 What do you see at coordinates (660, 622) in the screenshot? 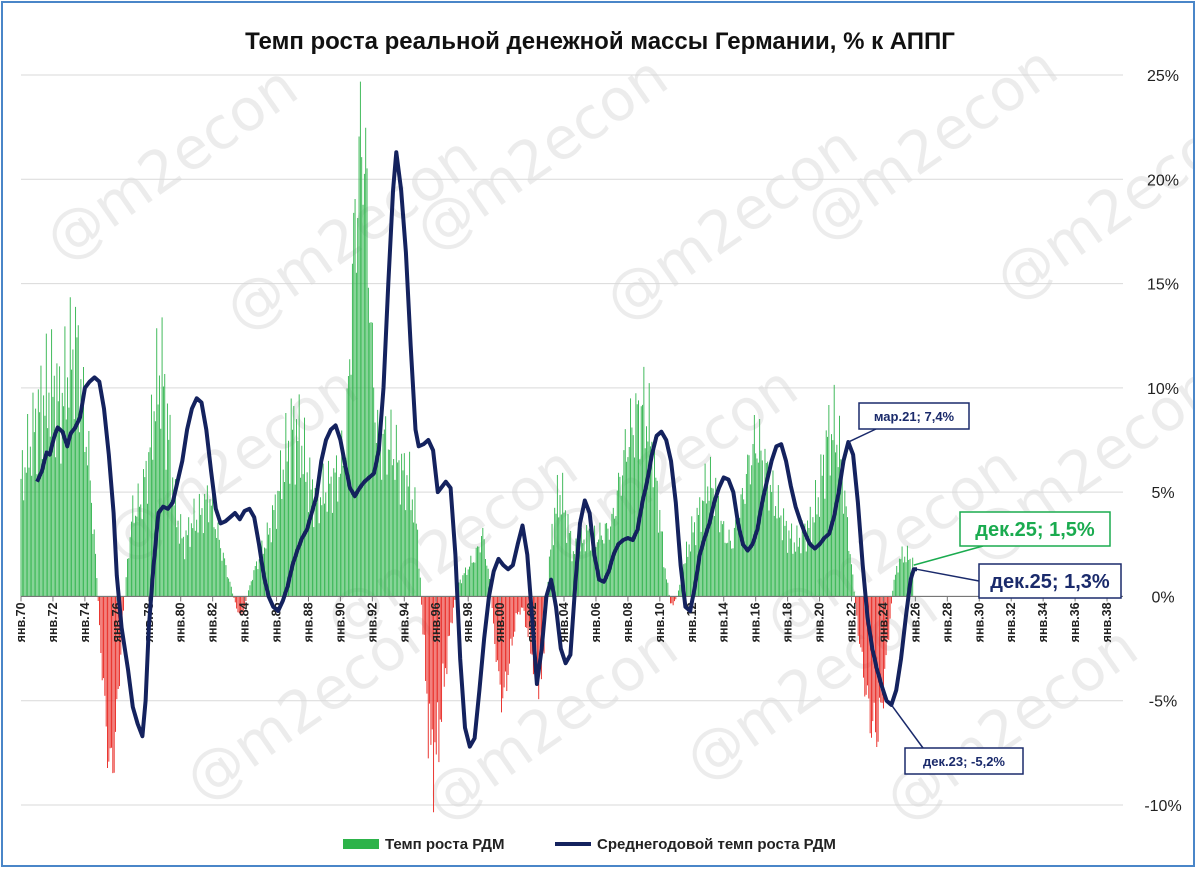
I see `x-tick-label: янв.10` at bounding box center [660, 622].